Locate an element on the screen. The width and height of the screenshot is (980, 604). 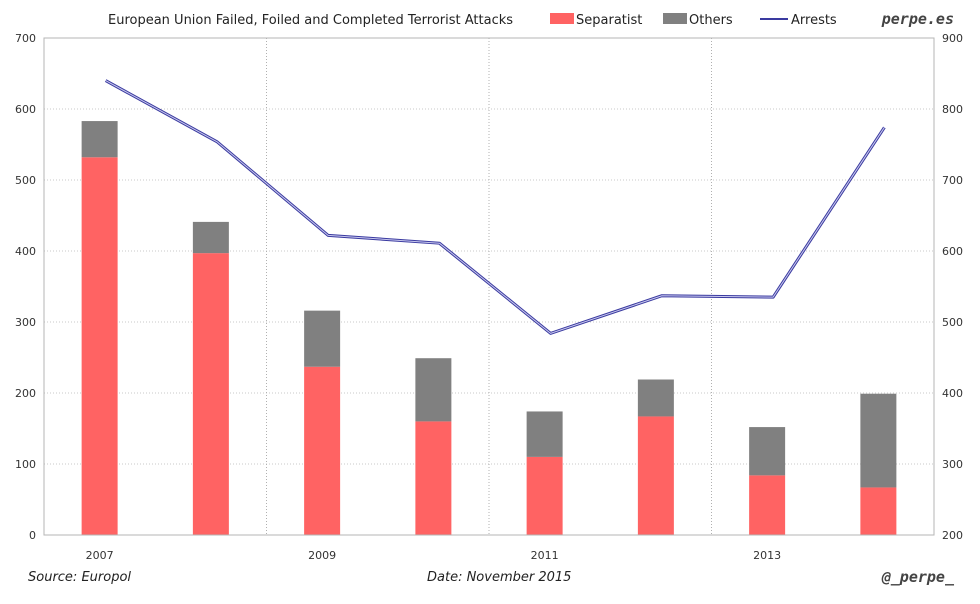
y-left-tick-label: 300 is located at coordinates (25, 322).